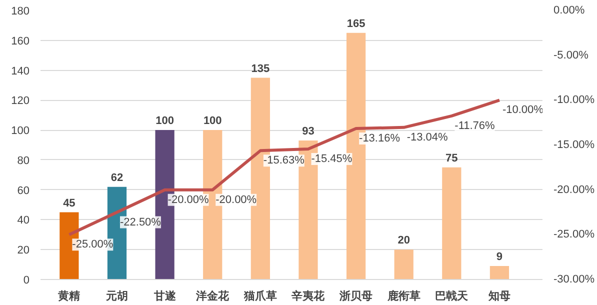  Describe the element at coordinates (20, 71) in the screenshot. I see `y-tick-label: 140` at that location.